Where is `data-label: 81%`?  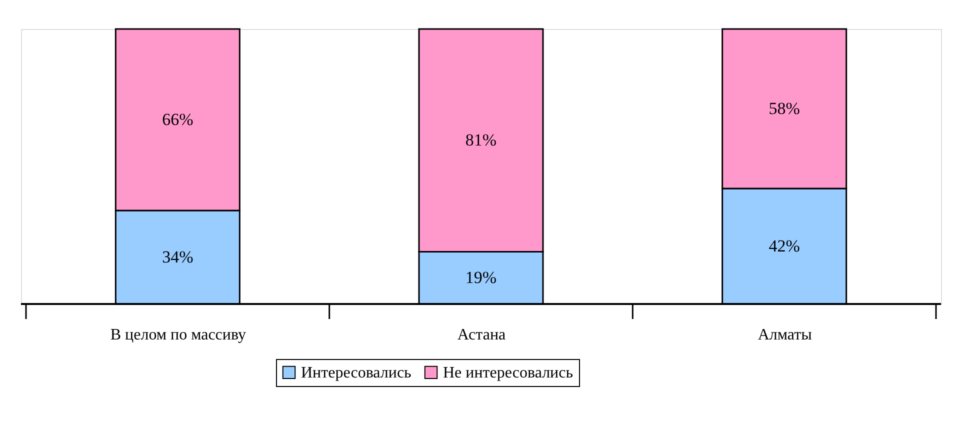
data-label: 81% is located at coordinates (481, 140).